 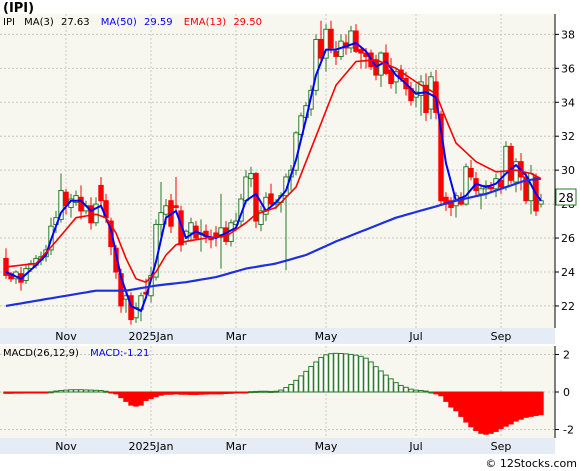 What do you see at coordinates (75, 22) in the screenshot?
I see `legend-ma3-value: 27.63` at bounding box center [75, 22].